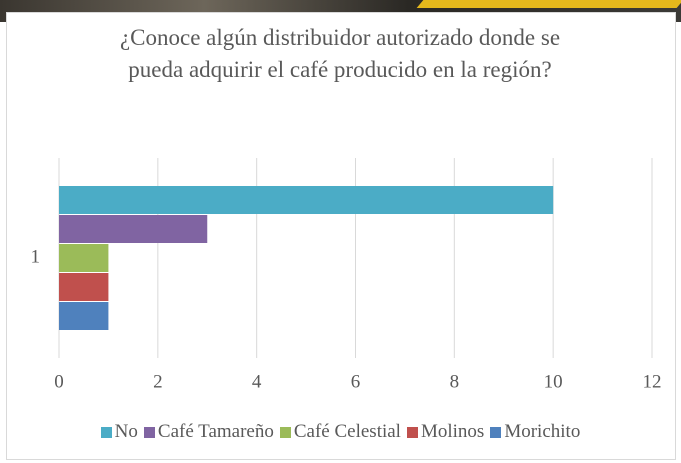  Describe the element at coordinates (356, 381) in the screenshot. I see `x-tick-label: 6` at that location.